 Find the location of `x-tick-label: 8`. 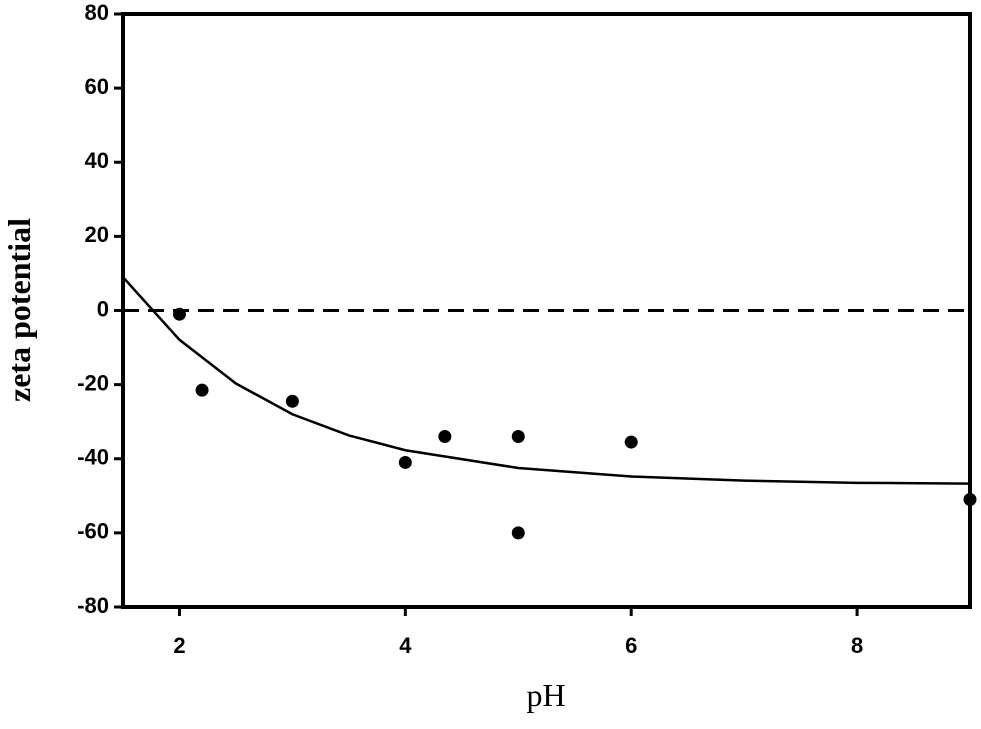

x-tick-label: 8 is located at coordinates (857, 645).